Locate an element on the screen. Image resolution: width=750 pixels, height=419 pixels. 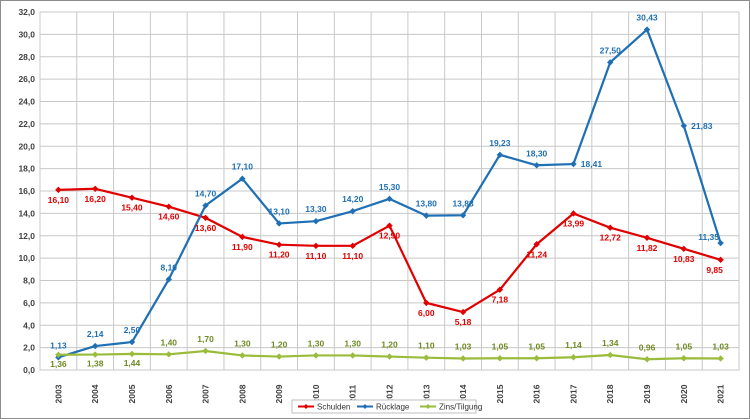
data-label: 14,70 is located at coordinates (206, 194).